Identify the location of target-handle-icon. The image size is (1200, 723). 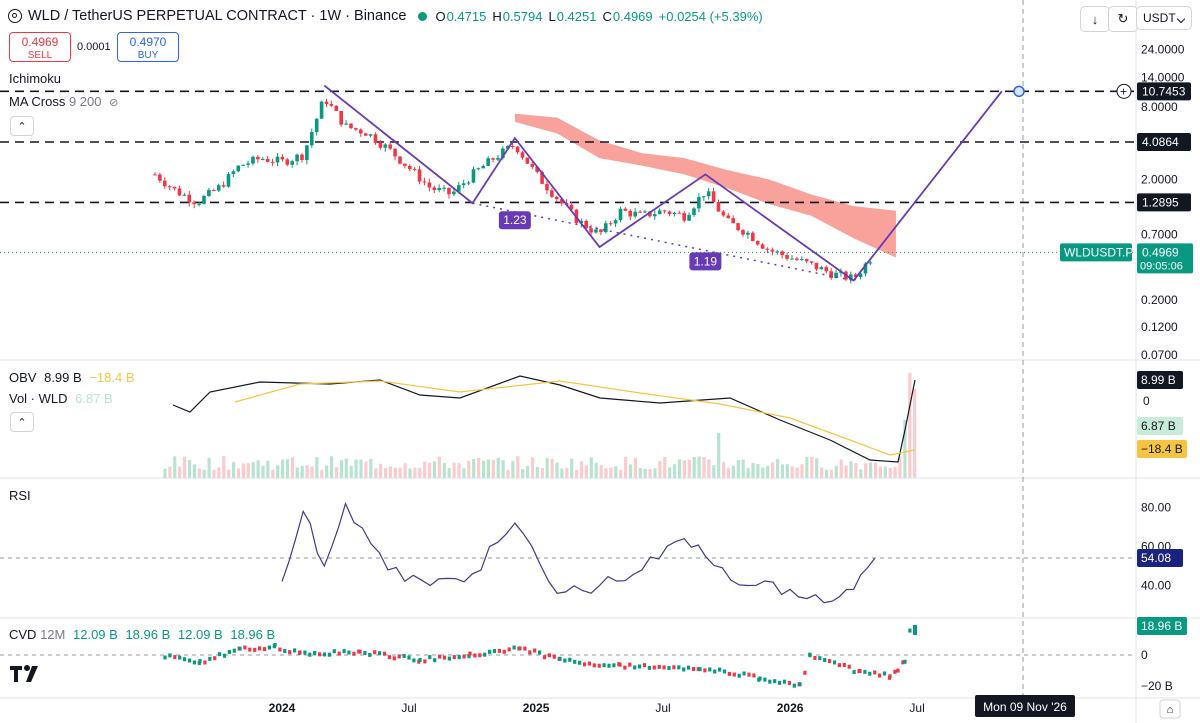
(1019, 91).